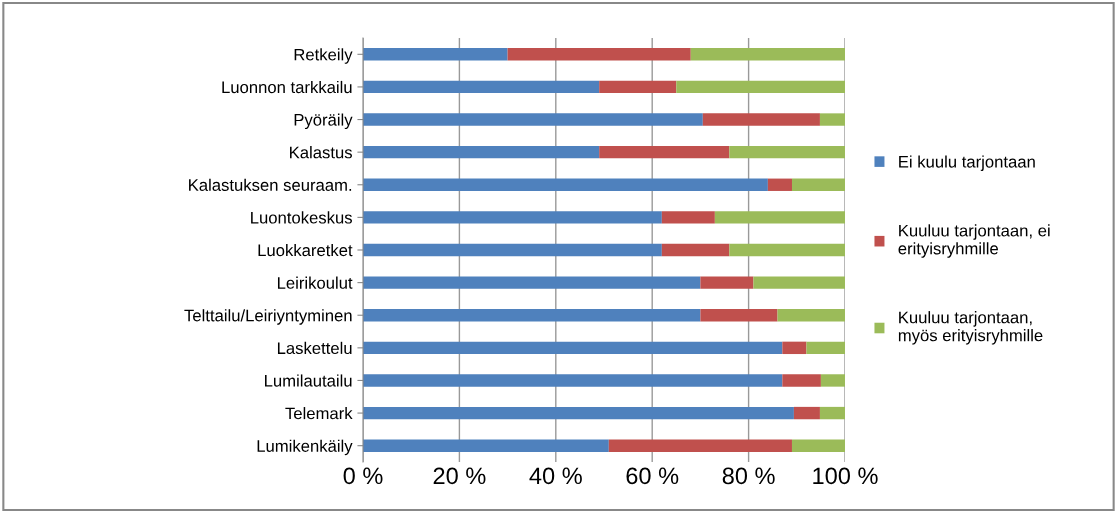 The image size is (1117, 512). What do you see at coordinates (268, 317) in the screenshot?
I see `y-tick-label: Telttailu/Leiriyntyminen` at bounding box center [268, 317].